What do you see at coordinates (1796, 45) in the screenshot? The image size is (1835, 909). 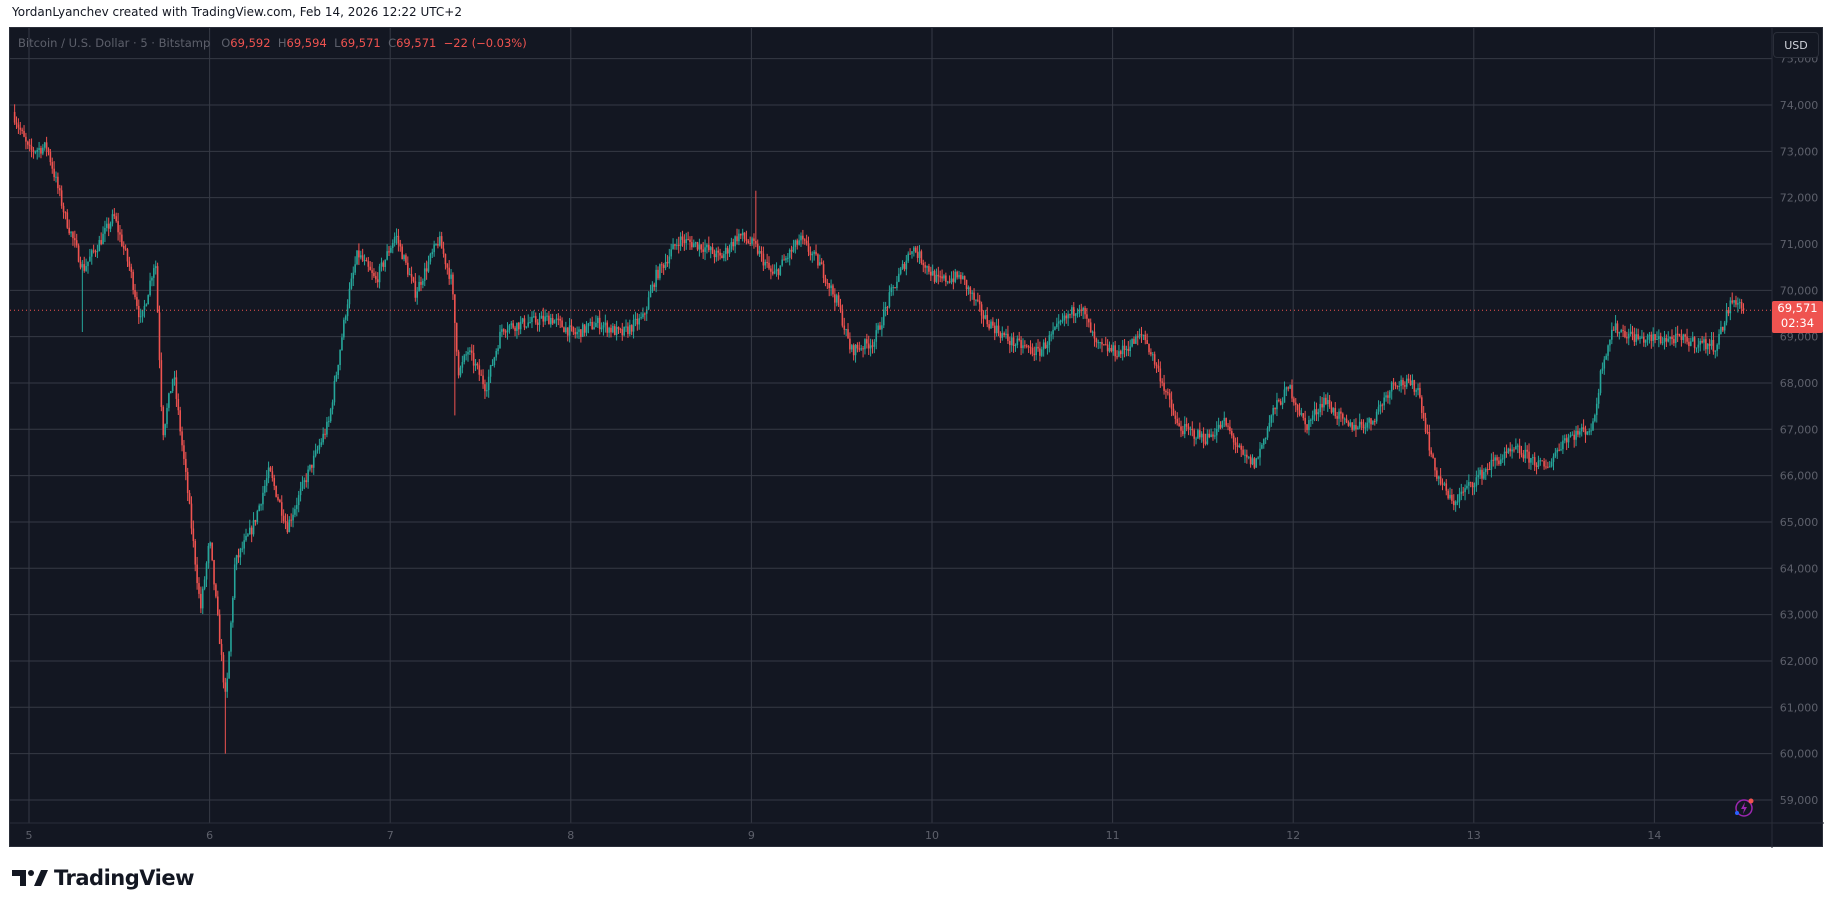 I see `currency-button: USD` at bounding box center [1796, 45].